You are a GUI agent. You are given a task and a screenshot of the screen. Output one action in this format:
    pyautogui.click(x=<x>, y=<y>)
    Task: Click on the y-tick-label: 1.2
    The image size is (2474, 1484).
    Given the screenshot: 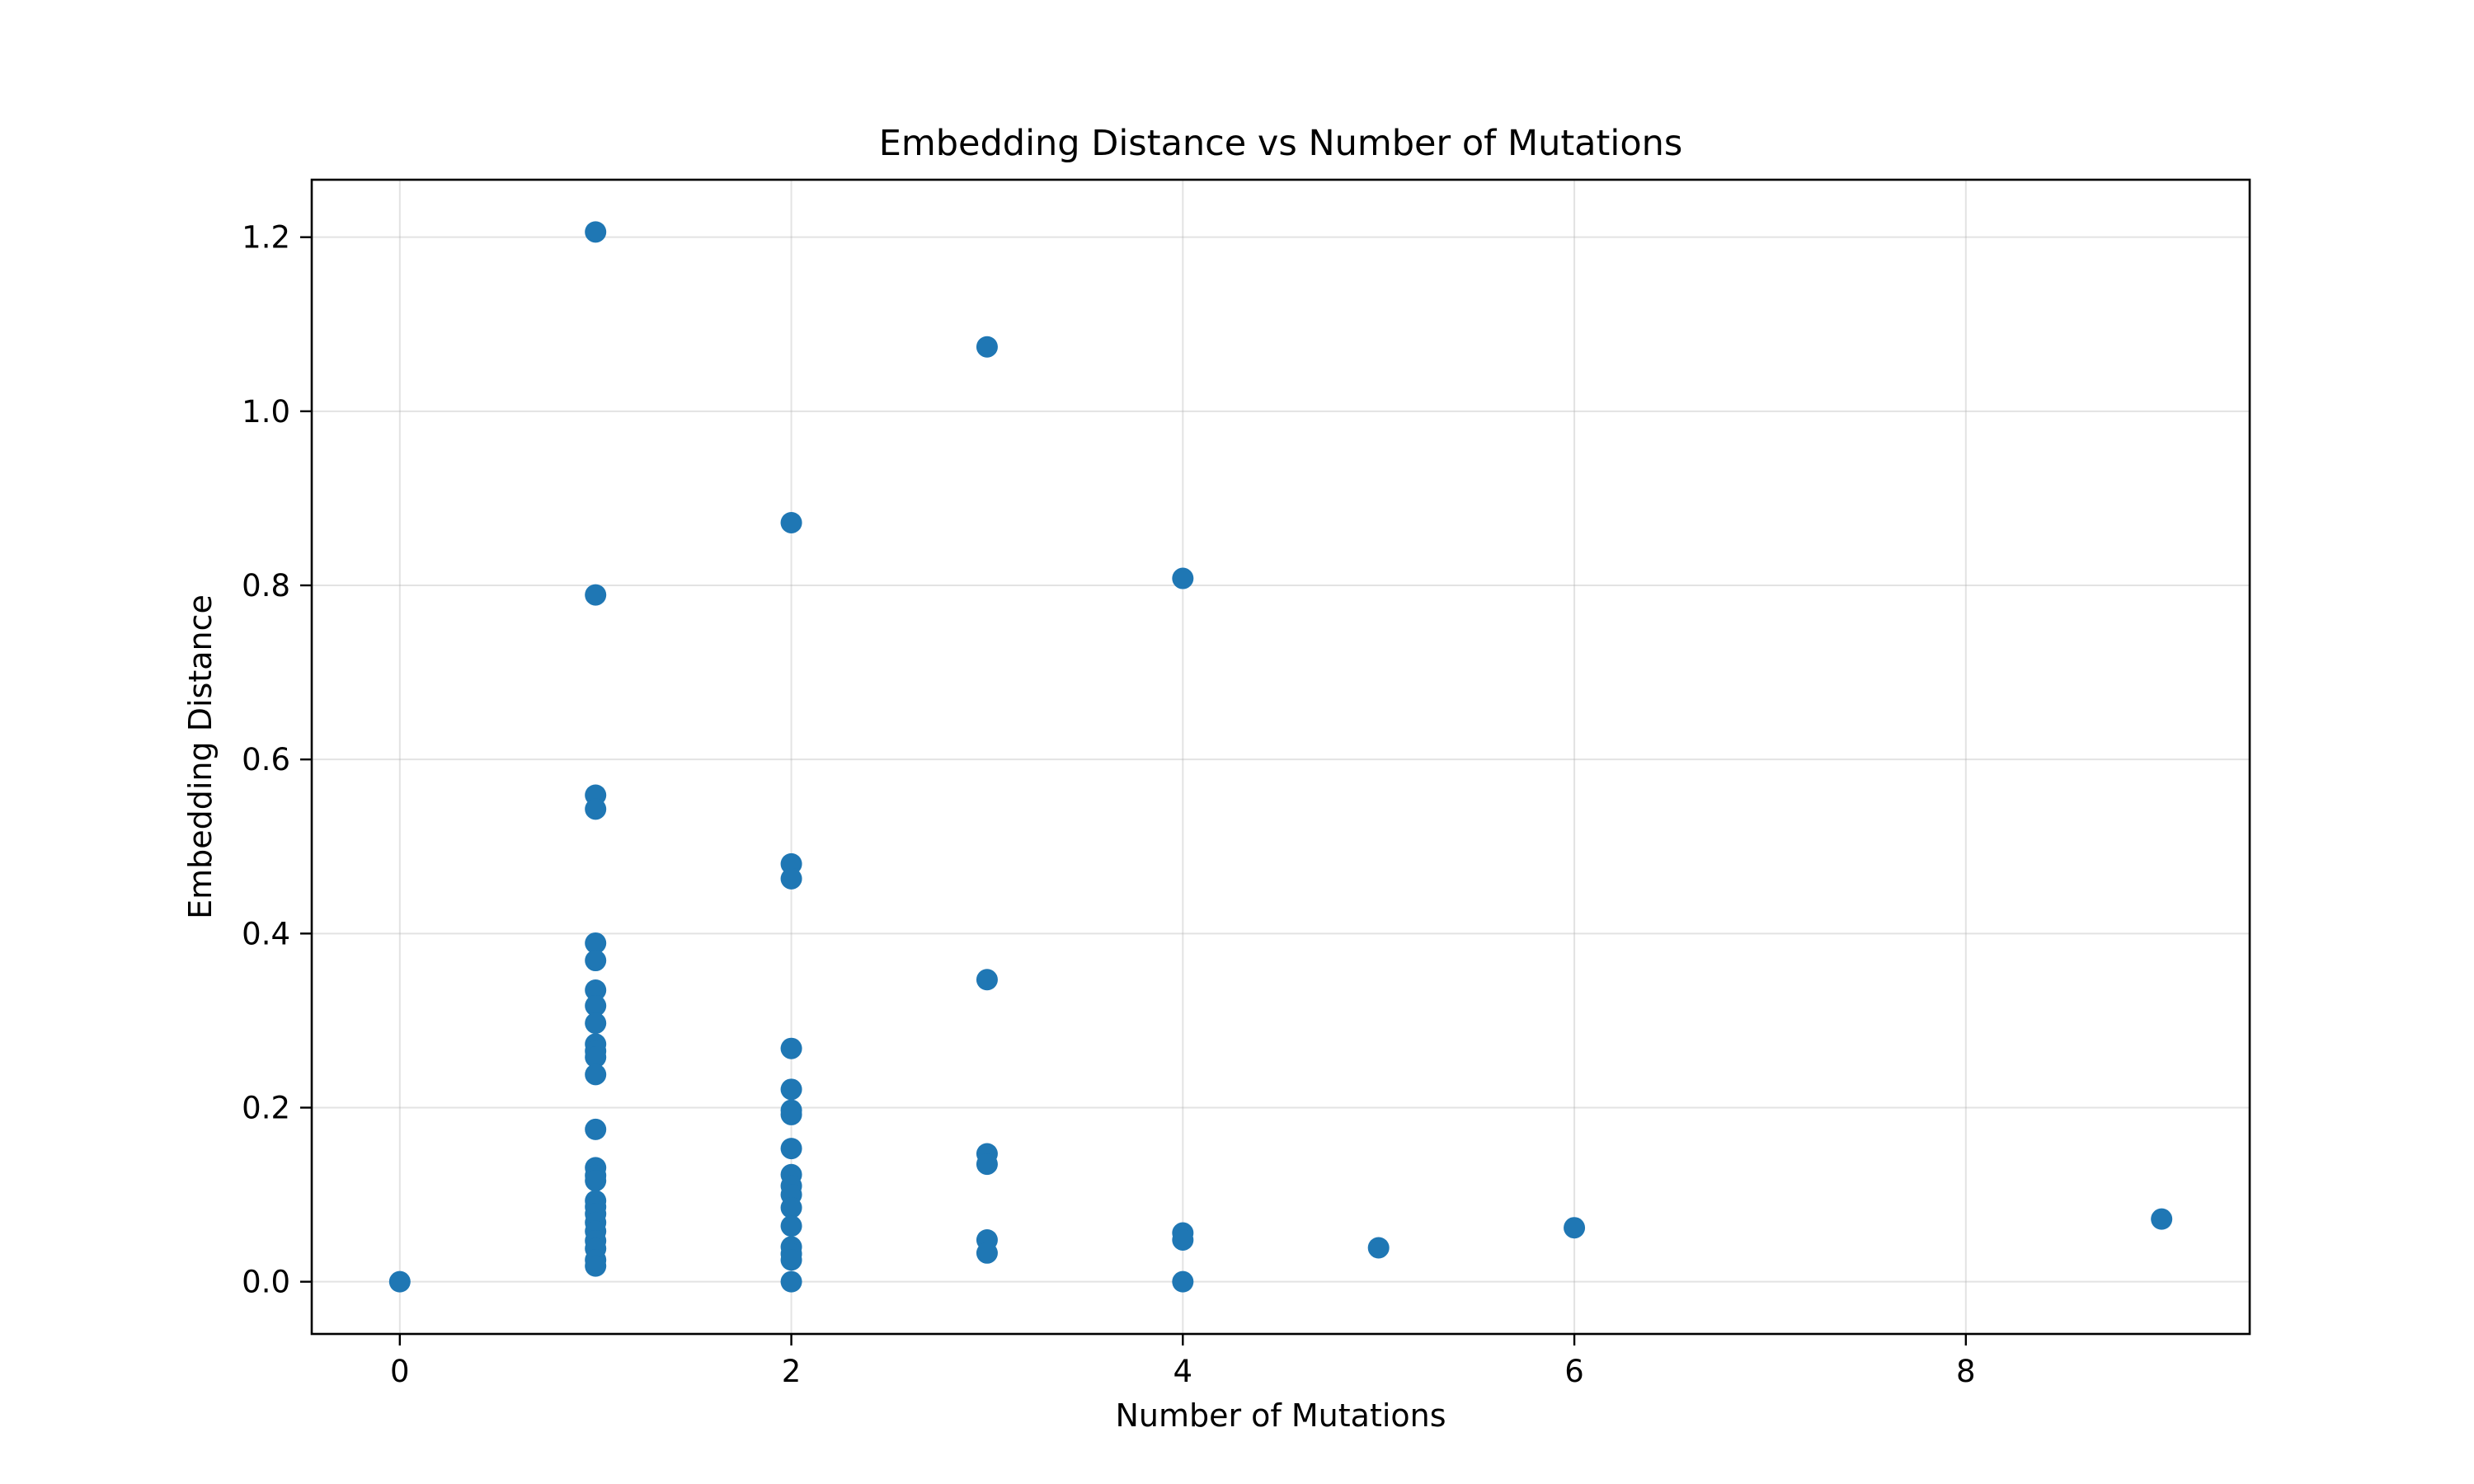 What is the action you would take?
    pyautogui.click(x=266, y=238)
    